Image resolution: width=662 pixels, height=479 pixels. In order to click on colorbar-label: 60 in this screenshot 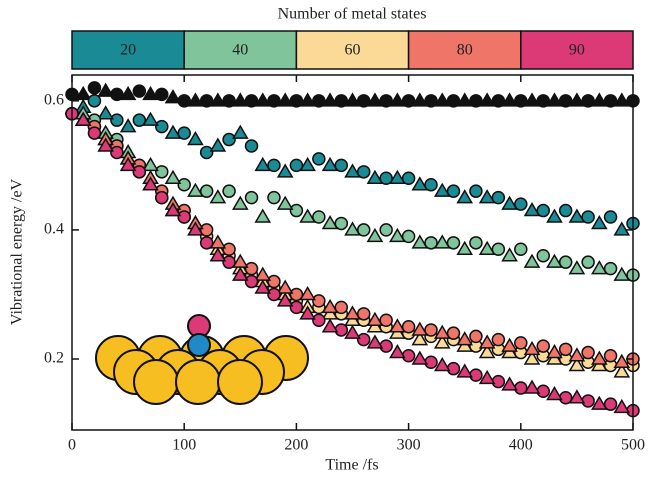, I will do `click(353, 50)`.